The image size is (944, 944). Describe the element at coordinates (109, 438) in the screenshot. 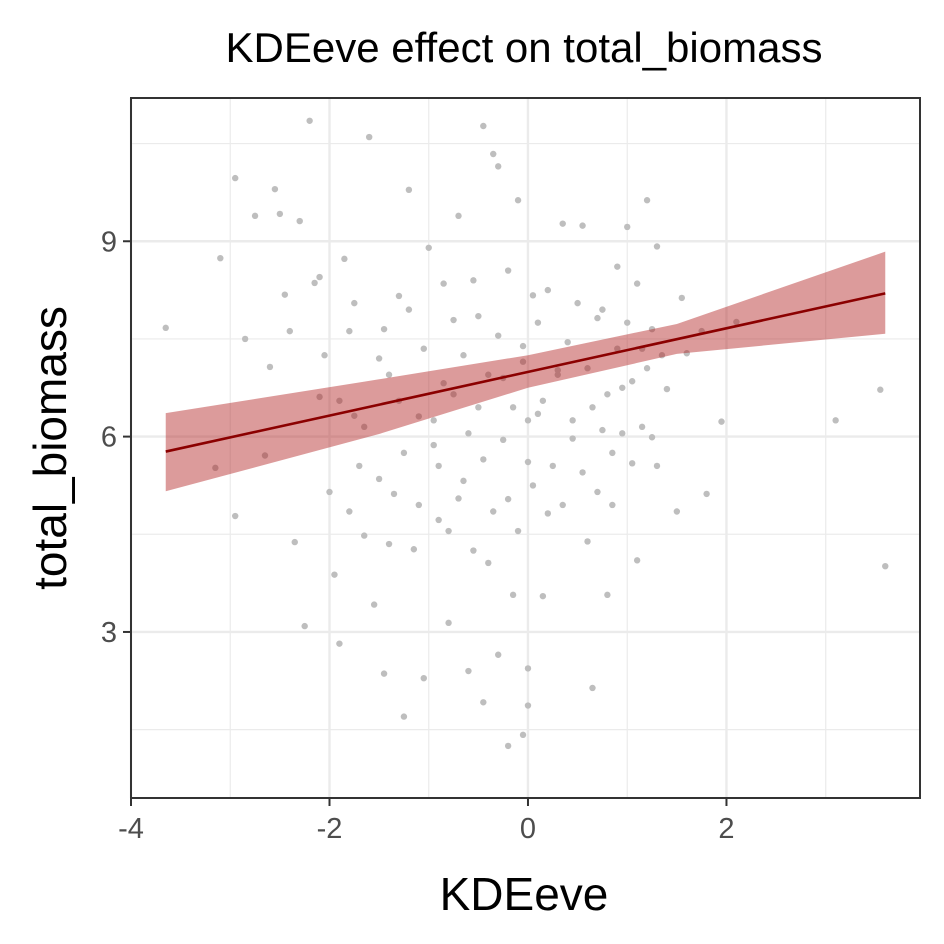

I see `y-tick-label: 6` at that location.